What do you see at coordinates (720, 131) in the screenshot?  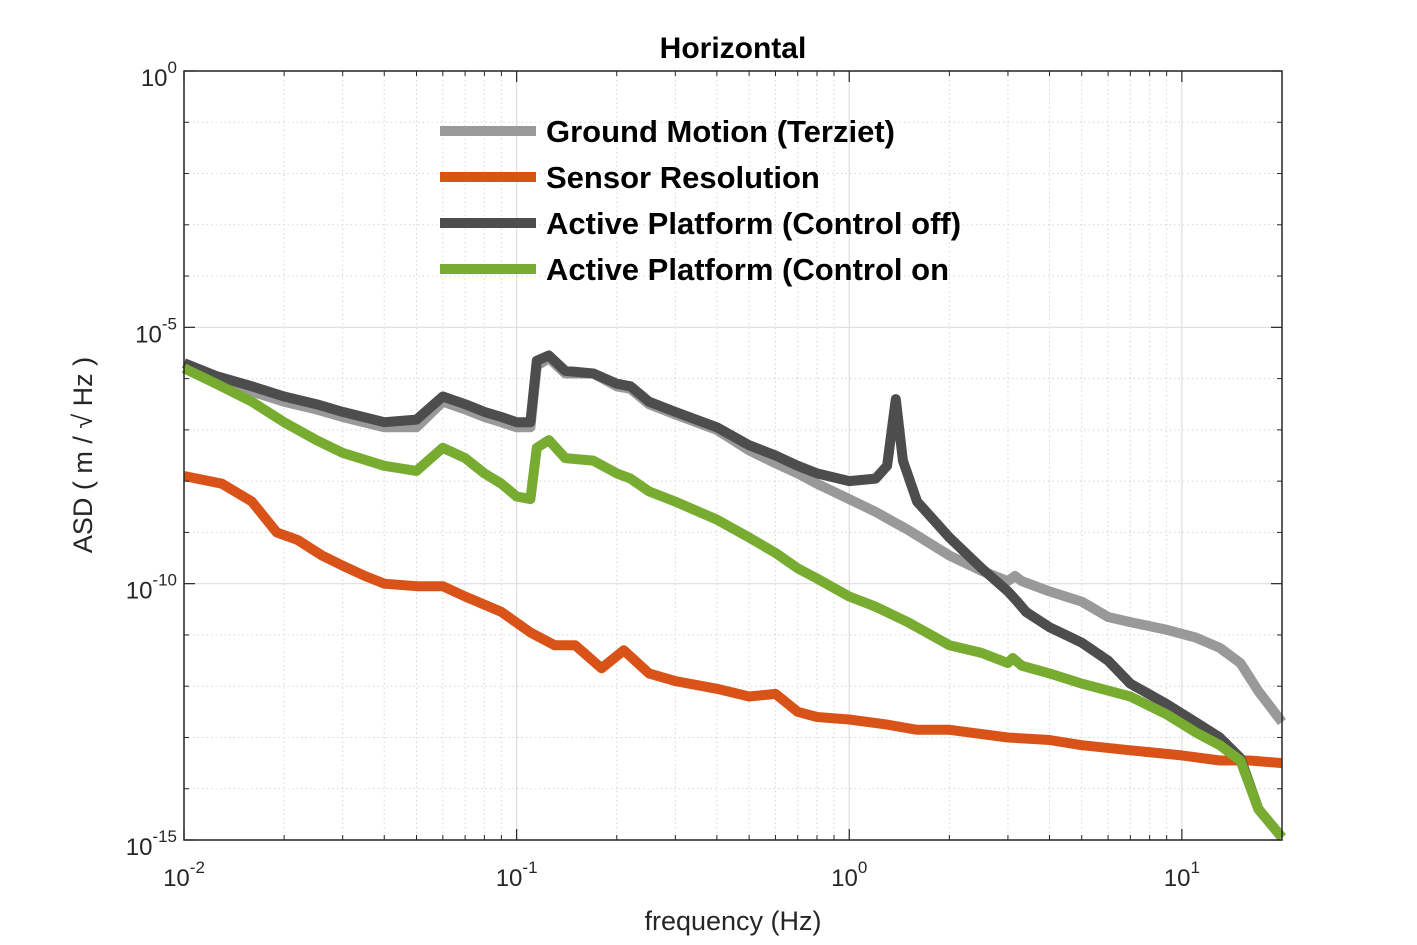 I see `legend-label-1: Ground Motion (Terziet)` at bounding box center [720, 131].